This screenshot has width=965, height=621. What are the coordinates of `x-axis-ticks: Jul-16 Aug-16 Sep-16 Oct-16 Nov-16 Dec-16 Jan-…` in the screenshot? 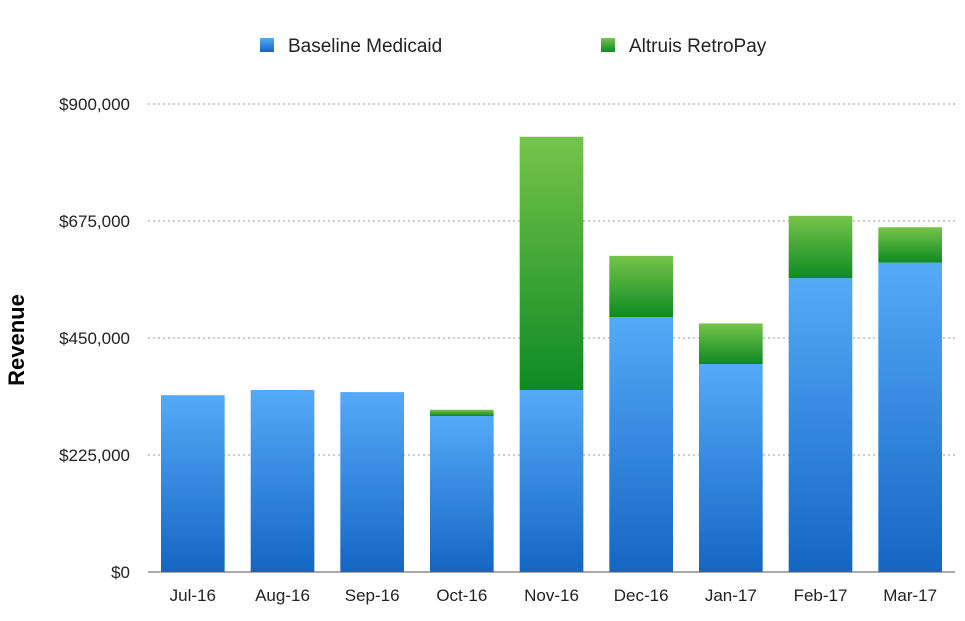 It's located at (553, 595).